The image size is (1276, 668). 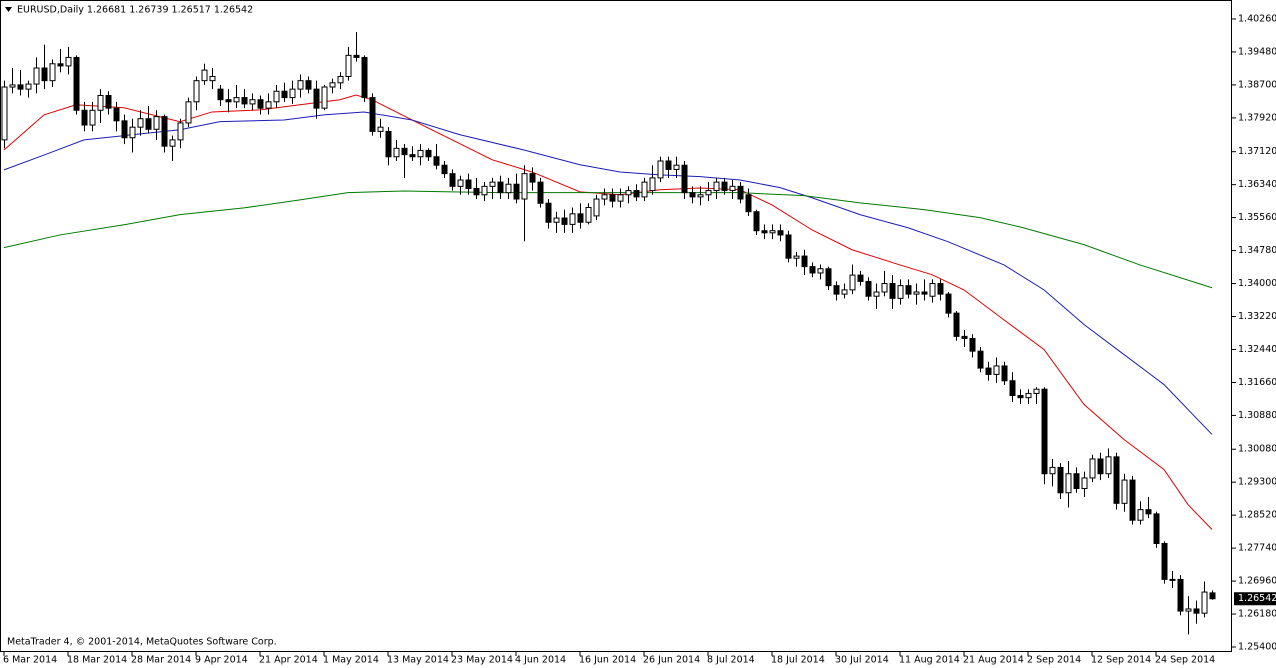 I want to click on y-tick-label: 1.29300, so click(x=1257, y=482).